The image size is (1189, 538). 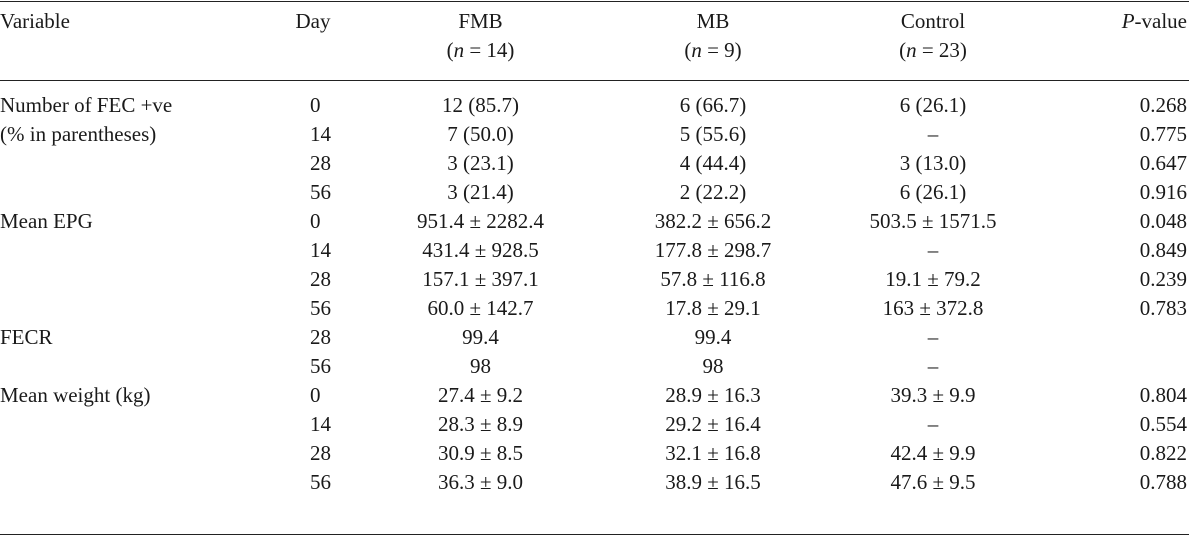 What do you see at coordinates (594, 534) in the screenshot?
I see `bottom-rule` at bounding box center [594, 534].